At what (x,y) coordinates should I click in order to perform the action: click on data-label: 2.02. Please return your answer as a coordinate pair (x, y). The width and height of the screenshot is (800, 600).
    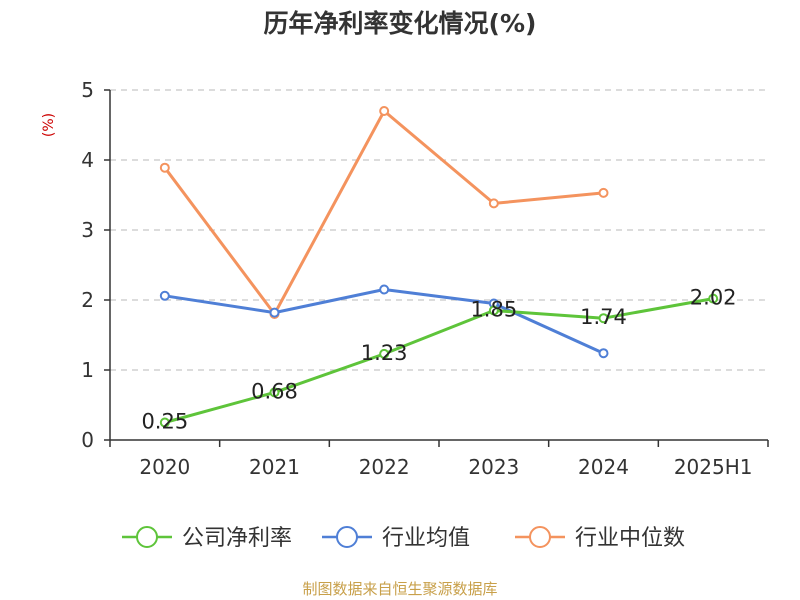
    Looking at the image, I should click on (713, 298).